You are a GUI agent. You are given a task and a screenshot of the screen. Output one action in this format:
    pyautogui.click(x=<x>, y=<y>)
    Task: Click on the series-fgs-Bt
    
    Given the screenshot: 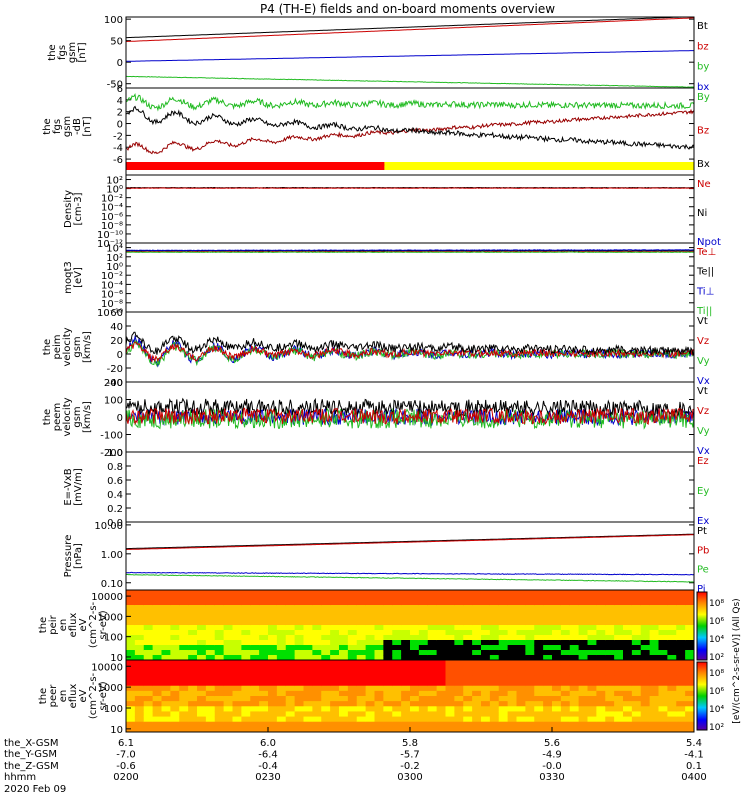 What is the action you would take?
    pyautogui.click(x=409, y=27)
    